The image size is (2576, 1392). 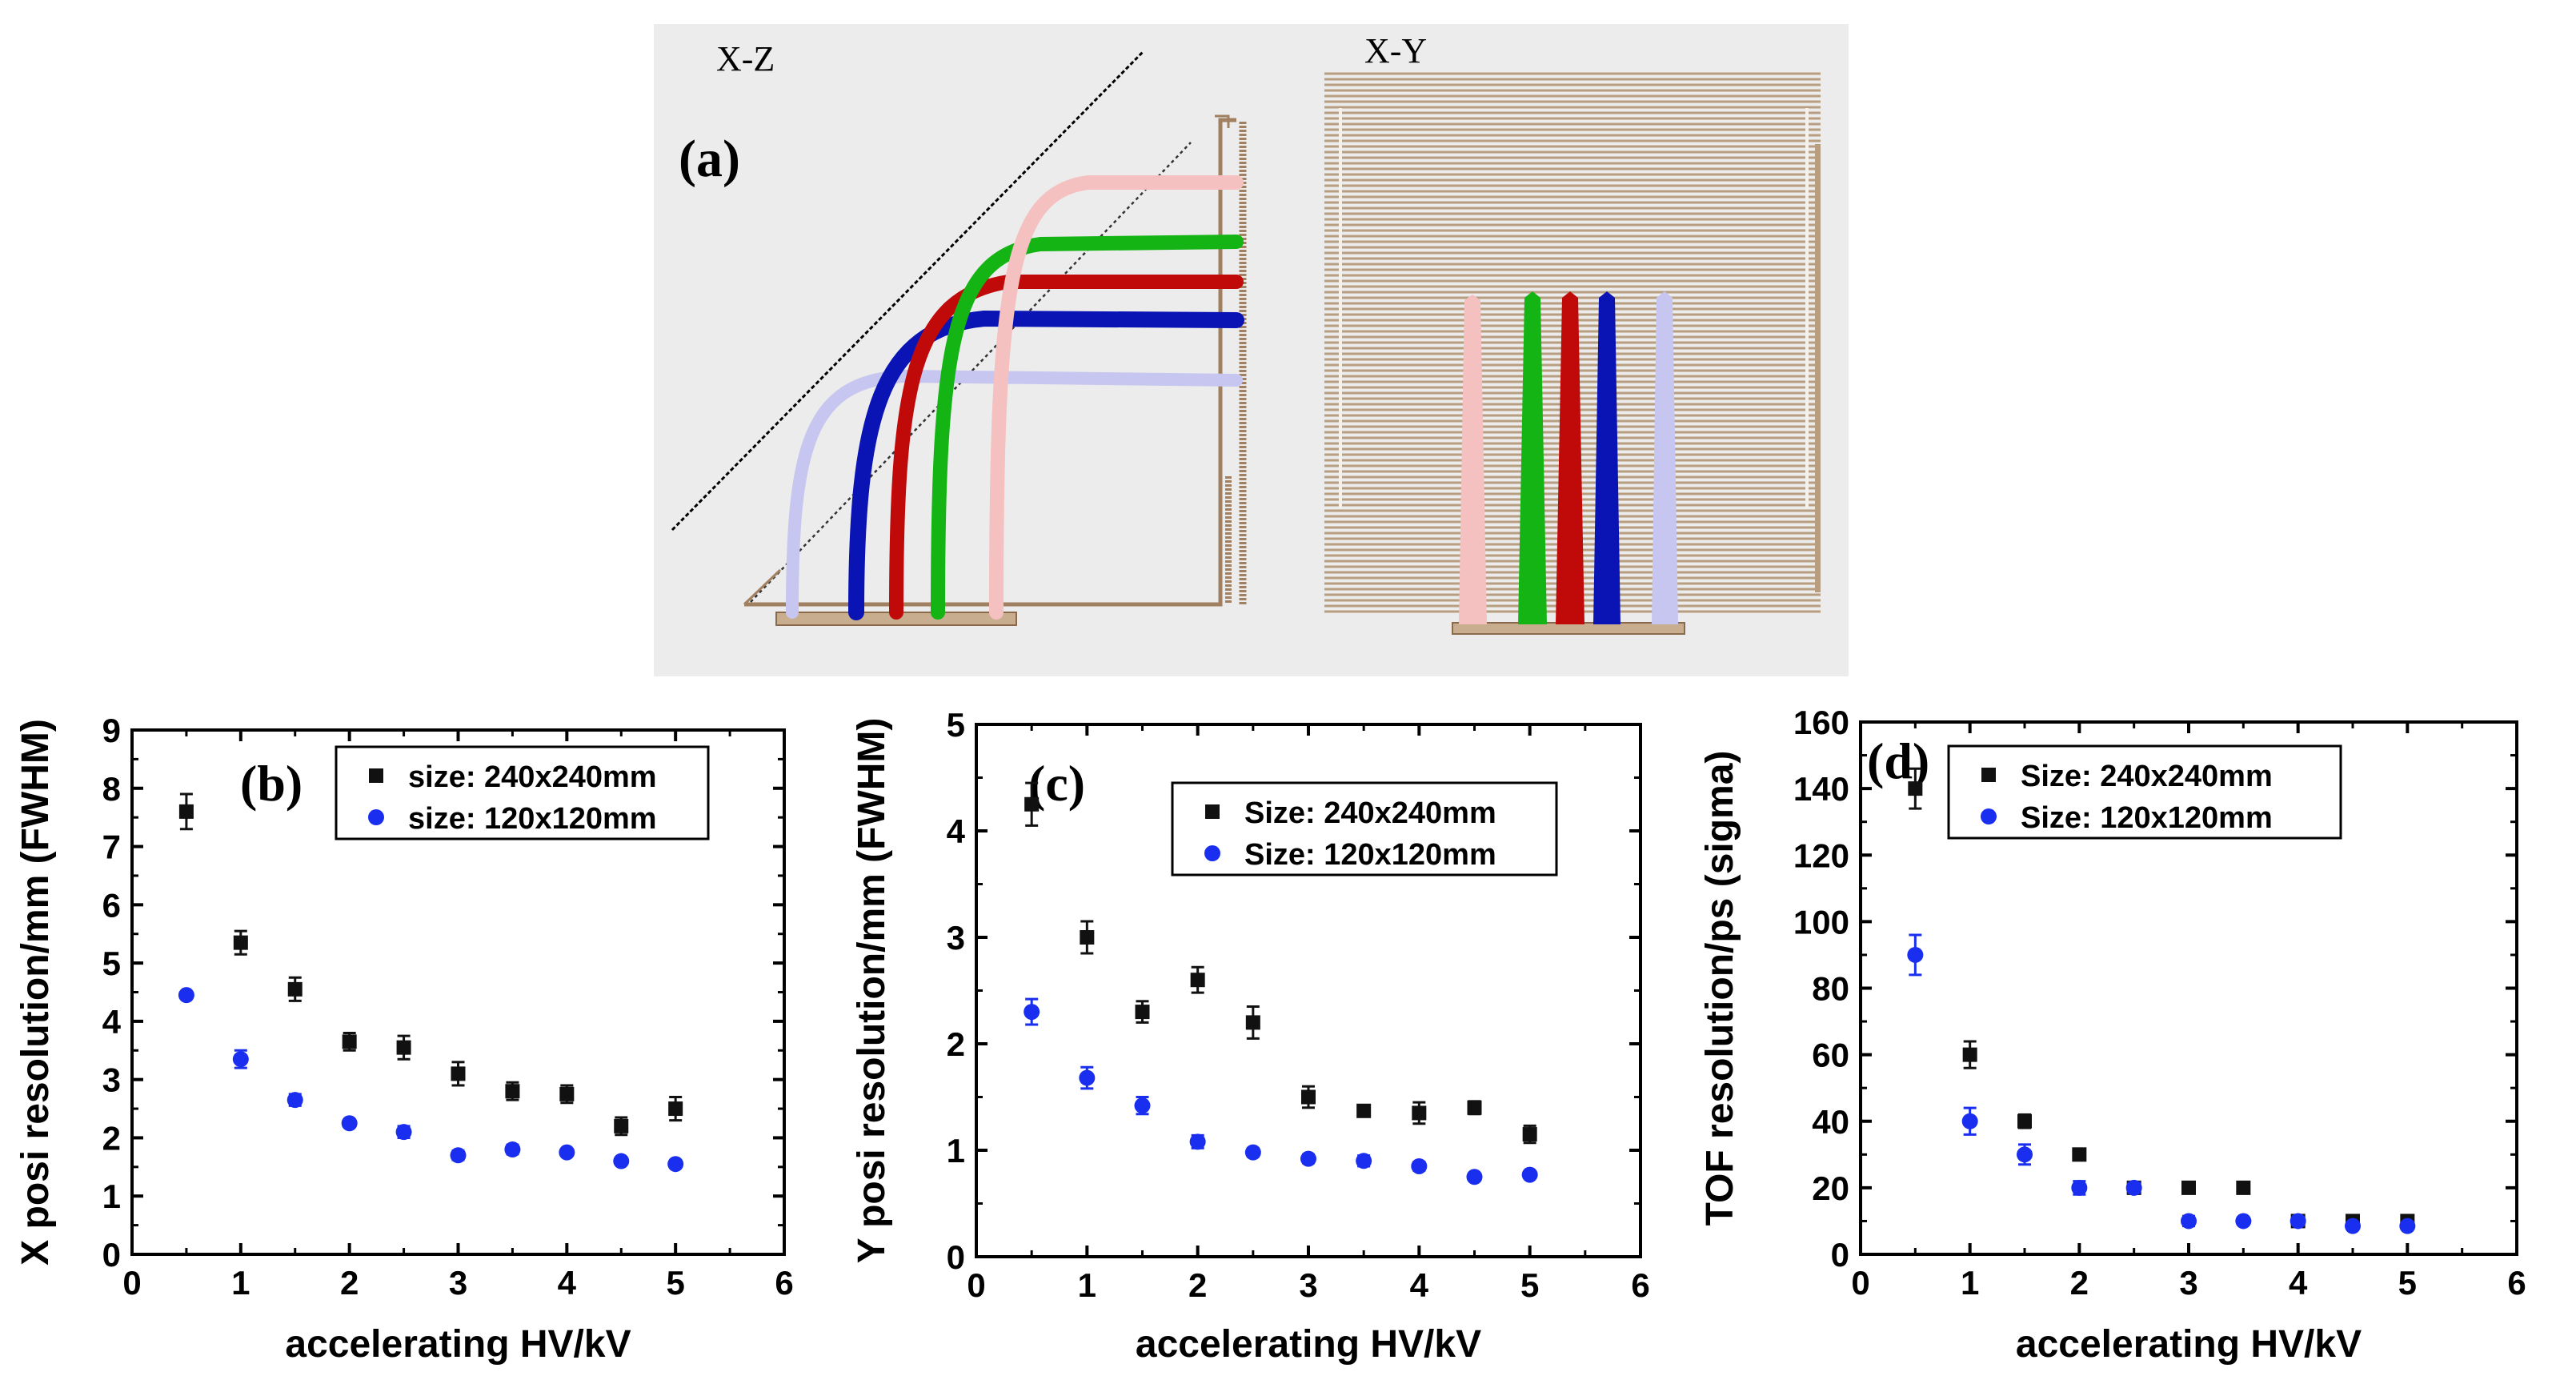 What do you see at coordinates (986, 360) in the screenshot?
I see `xz-frame-corner` at bounding box center [986, 360].